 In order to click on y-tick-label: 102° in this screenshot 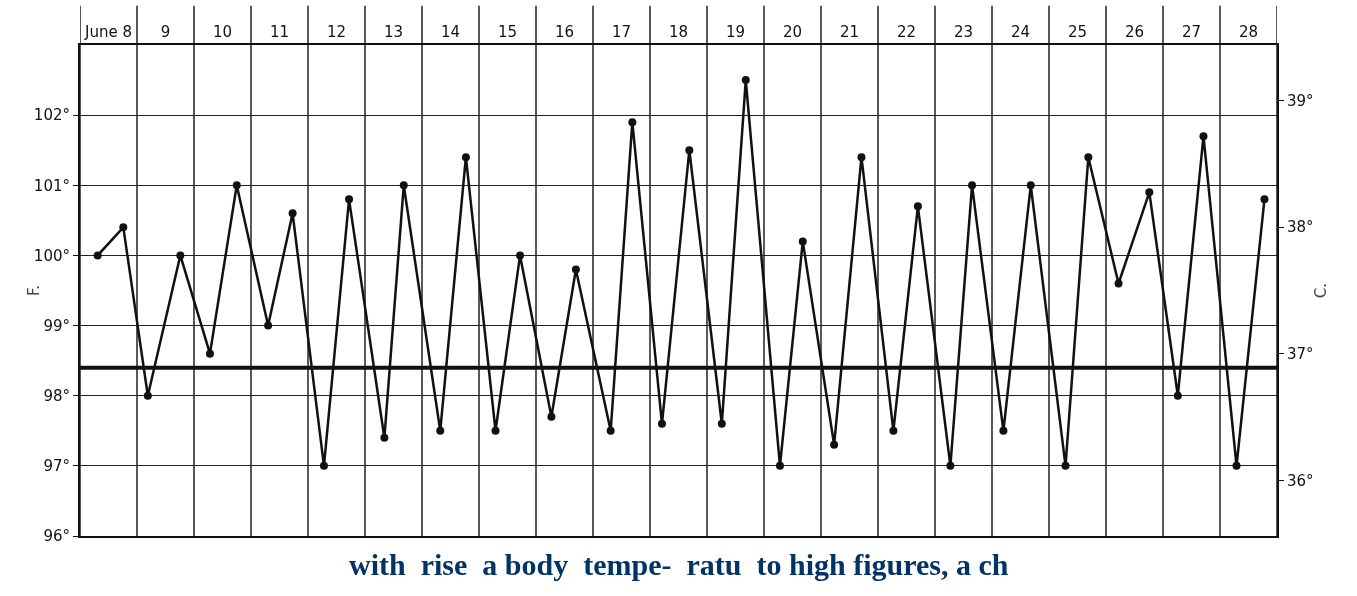, I will do `click(51, 115)`.